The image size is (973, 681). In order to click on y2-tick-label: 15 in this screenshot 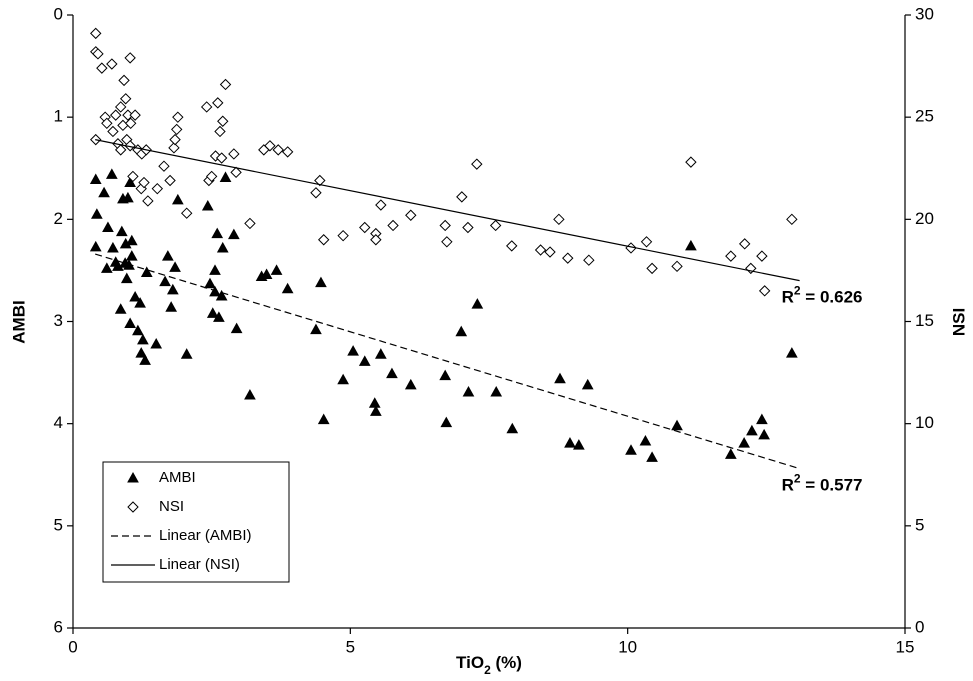, I will do `click(924, 320)`.